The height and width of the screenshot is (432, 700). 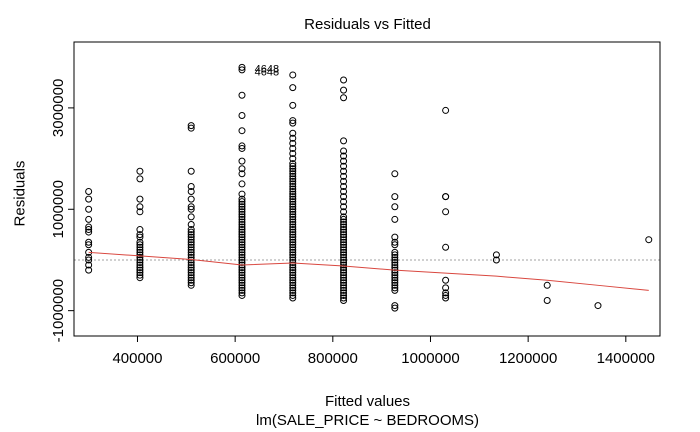 I want to click on chart-title: Residuals vs Fitted, so click(x=367, y=24).